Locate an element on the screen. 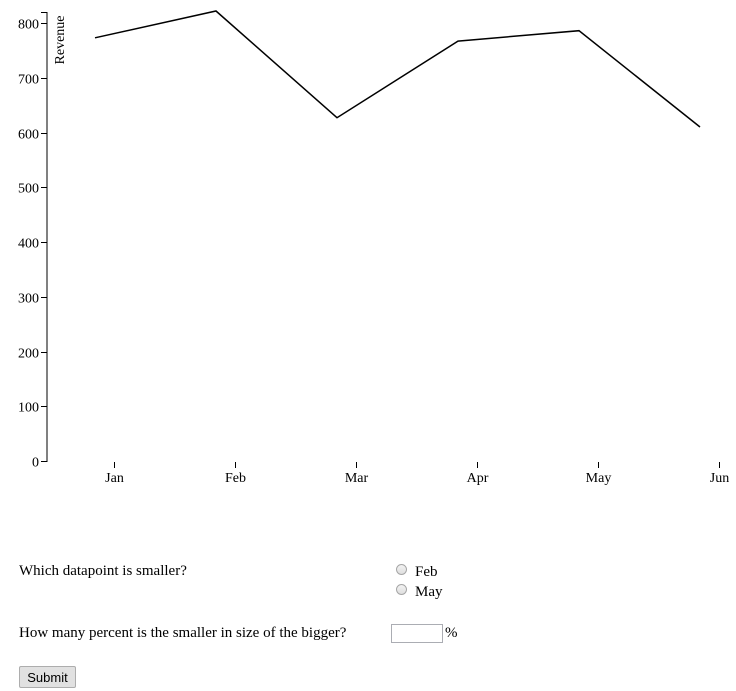 This screenshot has height=691, width=736. y-tick-label: 400 is located at coordinates (28, 244).